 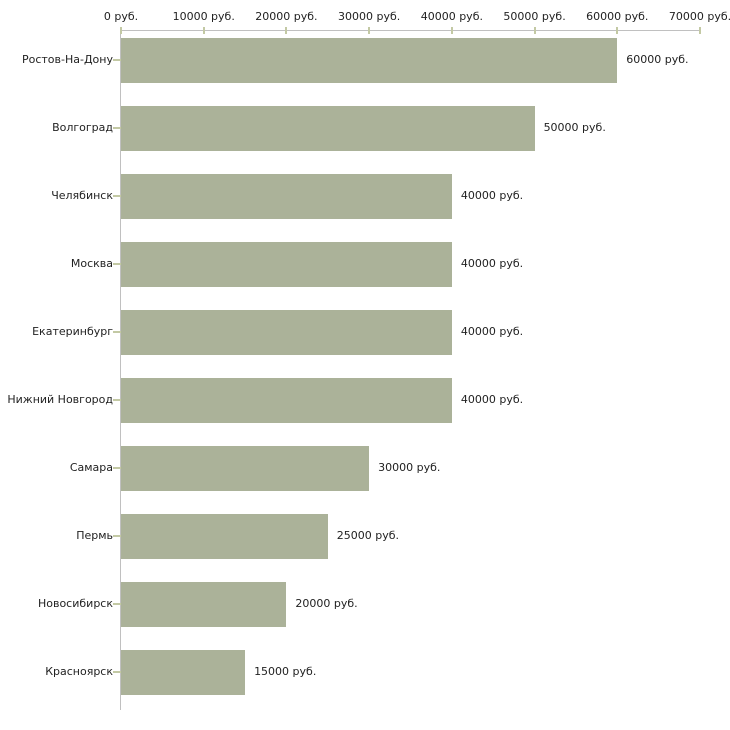 I want to click on x-tick-label: 60000 руб., so click(x=617, y=16).